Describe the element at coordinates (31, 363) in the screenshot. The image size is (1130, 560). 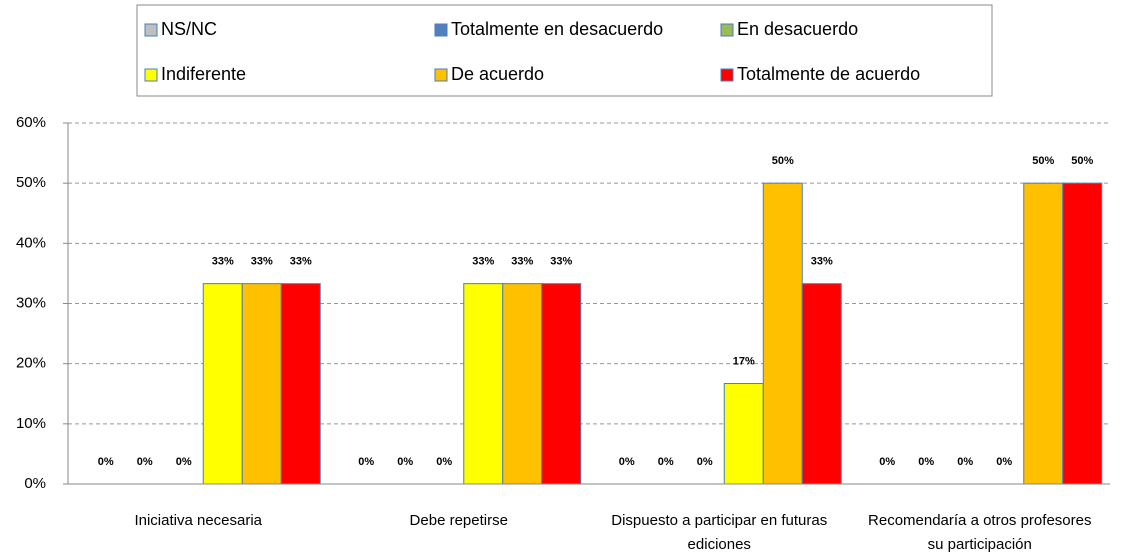
I see `y-tick-label: 20%` at that location.